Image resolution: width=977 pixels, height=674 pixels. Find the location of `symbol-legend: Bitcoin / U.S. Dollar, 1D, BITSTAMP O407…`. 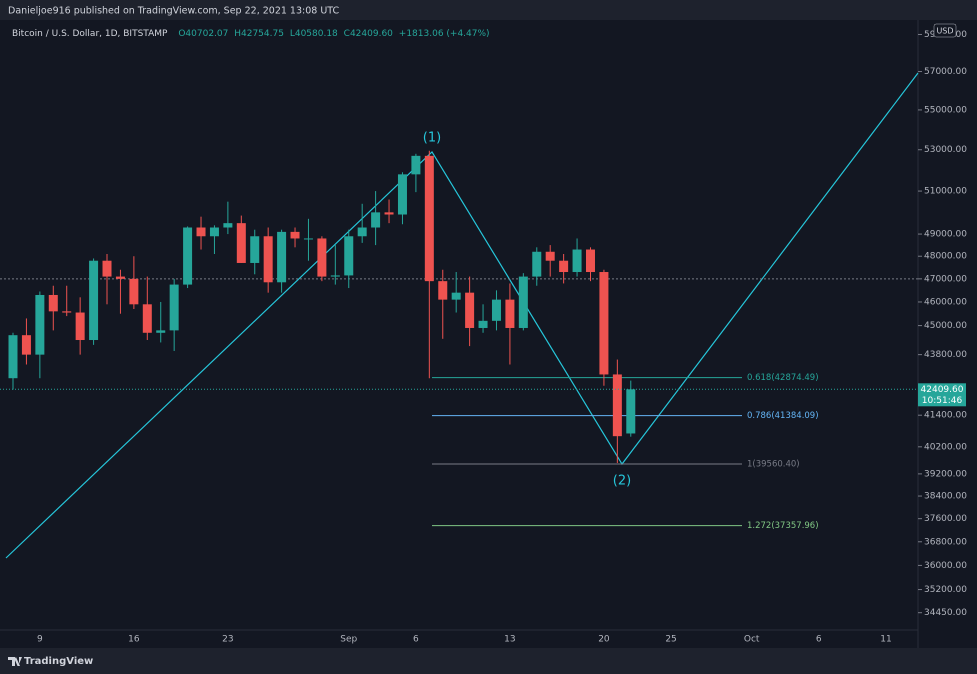

symbol-legend: Bitcoin / U.S. Dollar, 1D, BITSTAMP O407… is located at coordinates (251, 34).